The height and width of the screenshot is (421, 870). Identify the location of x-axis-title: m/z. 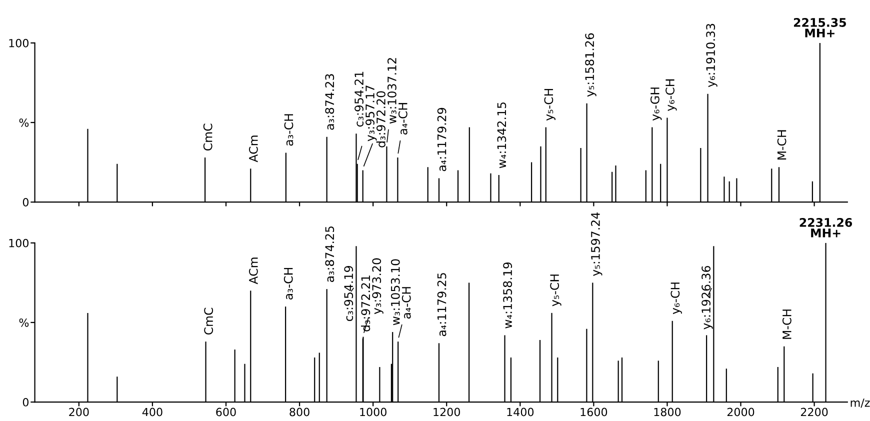
(860, 403).